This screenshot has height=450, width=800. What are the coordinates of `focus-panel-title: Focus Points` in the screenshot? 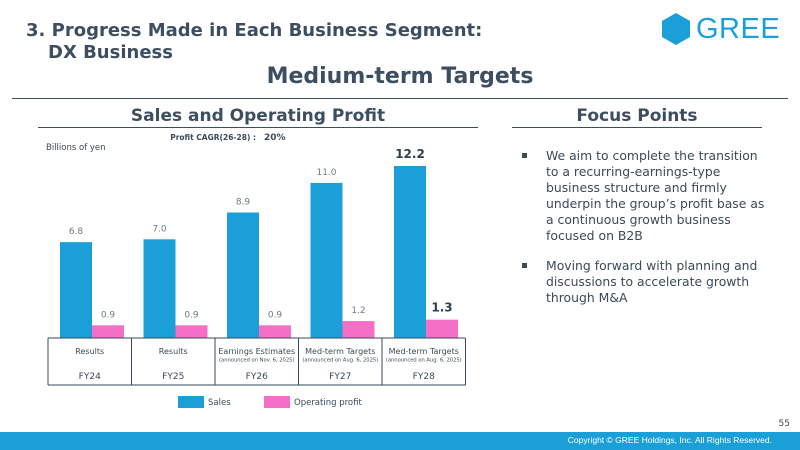 It's located at (637, 116).